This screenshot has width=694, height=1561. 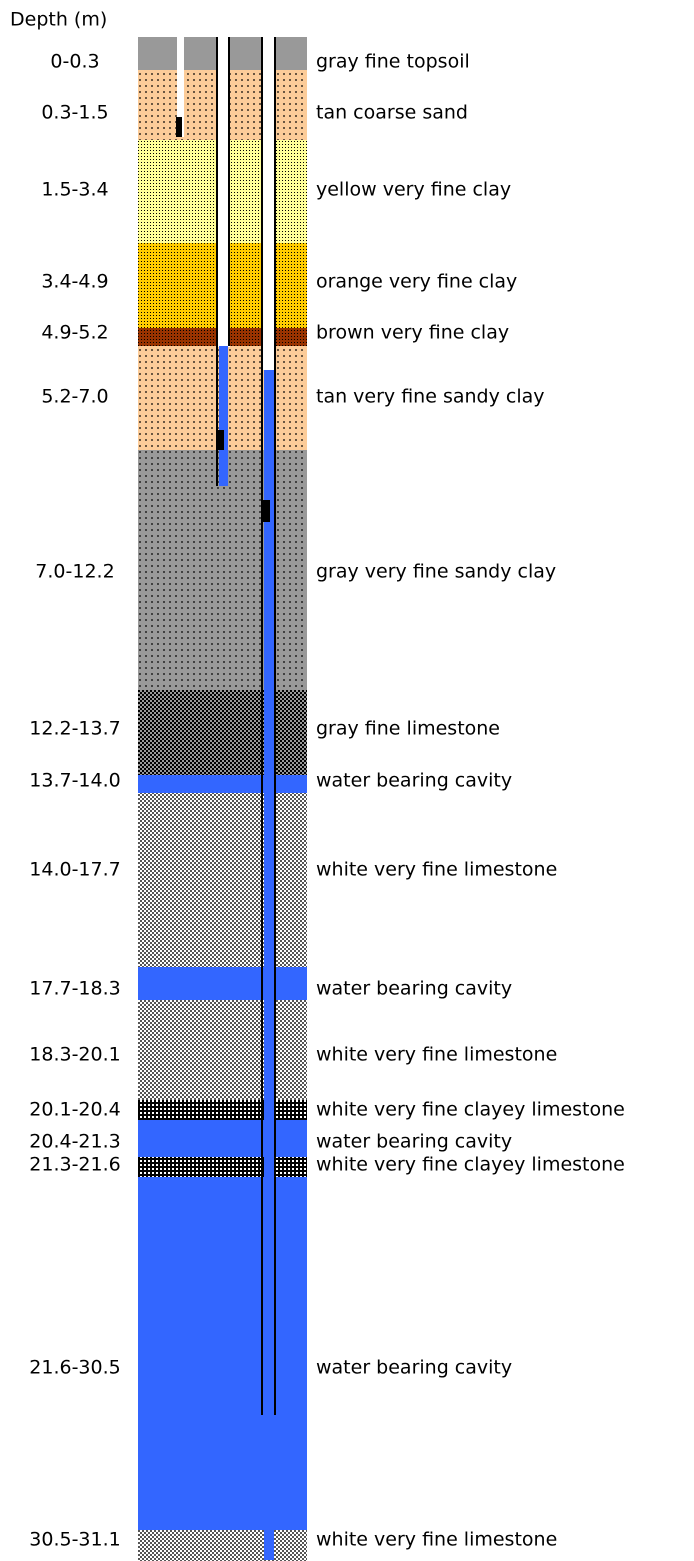 What do you see at coordinates (436, 572) in the screenshot?
I see `layer-description: gray very fine sandy clay` at bounding box center [436, 572].